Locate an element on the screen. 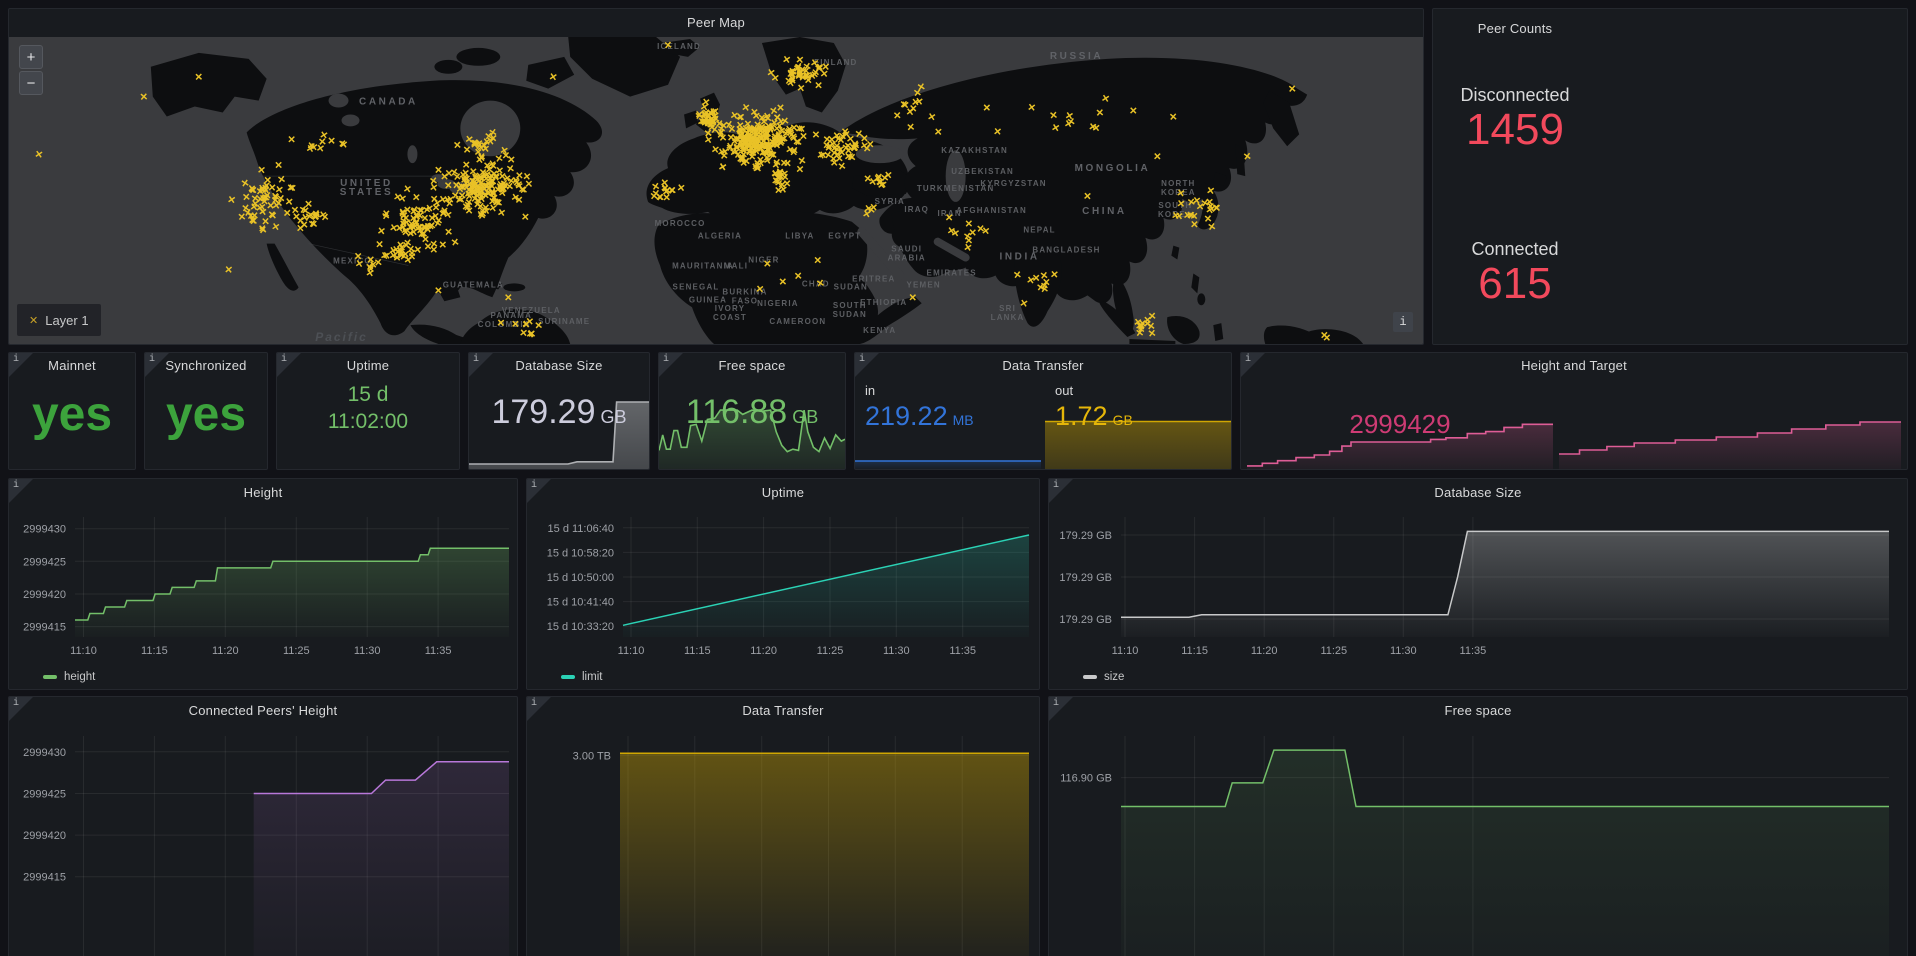  legend-label: height is located at coordinates (80, 677).